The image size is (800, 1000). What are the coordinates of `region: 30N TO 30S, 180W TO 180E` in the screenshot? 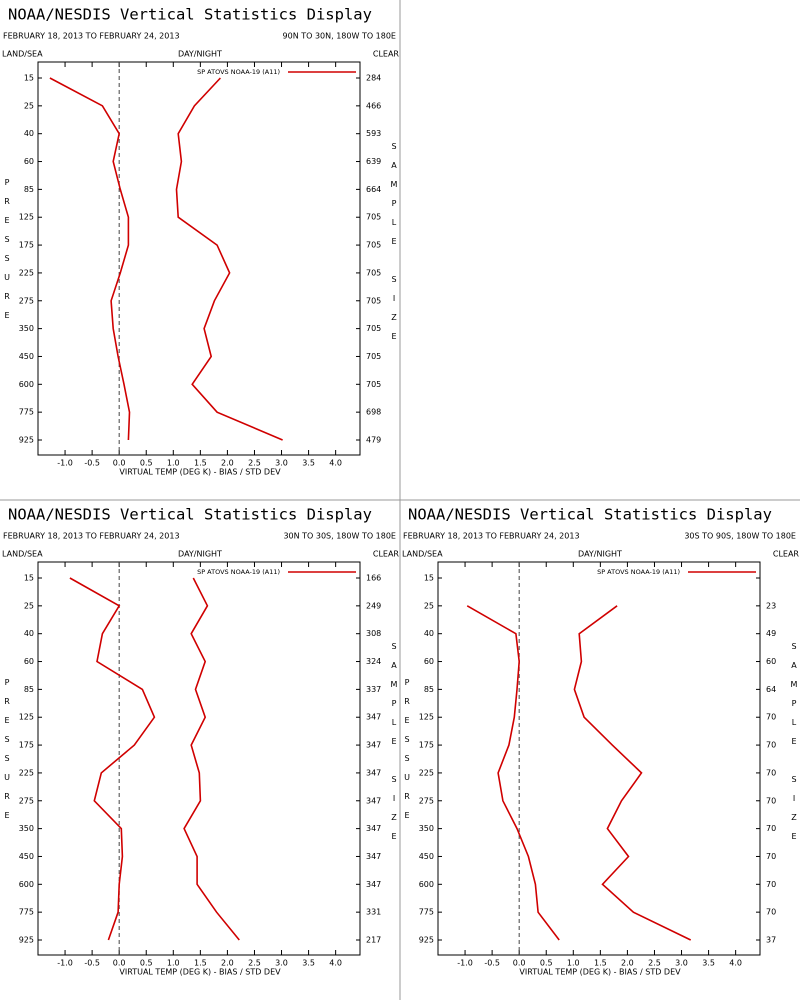 It's located at (339, 536).